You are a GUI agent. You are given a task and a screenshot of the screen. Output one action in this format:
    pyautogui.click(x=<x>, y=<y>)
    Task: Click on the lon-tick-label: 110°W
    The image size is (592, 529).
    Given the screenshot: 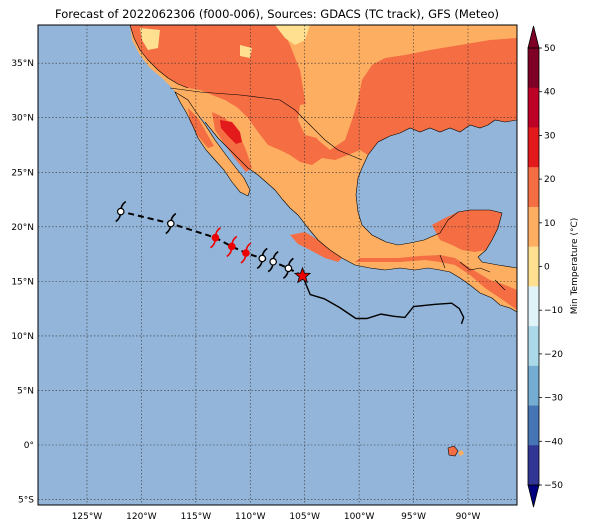 What is the action you would take?
    pyautogui.click(x=250, y=517)
    